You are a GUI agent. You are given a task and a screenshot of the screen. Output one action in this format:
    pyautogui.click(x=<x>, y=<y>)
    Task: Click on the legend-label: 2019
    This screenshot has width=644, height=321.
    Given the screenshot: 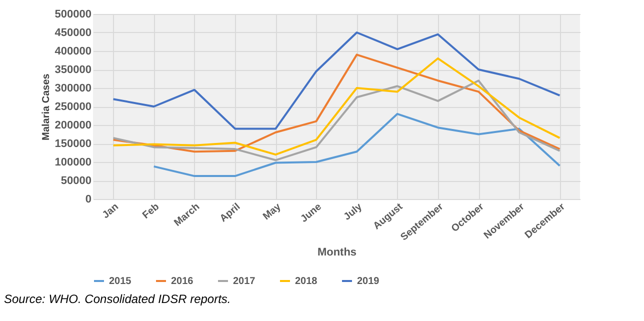 What is the action you would take?
    pyautogui.click(x=368, y=281)
    